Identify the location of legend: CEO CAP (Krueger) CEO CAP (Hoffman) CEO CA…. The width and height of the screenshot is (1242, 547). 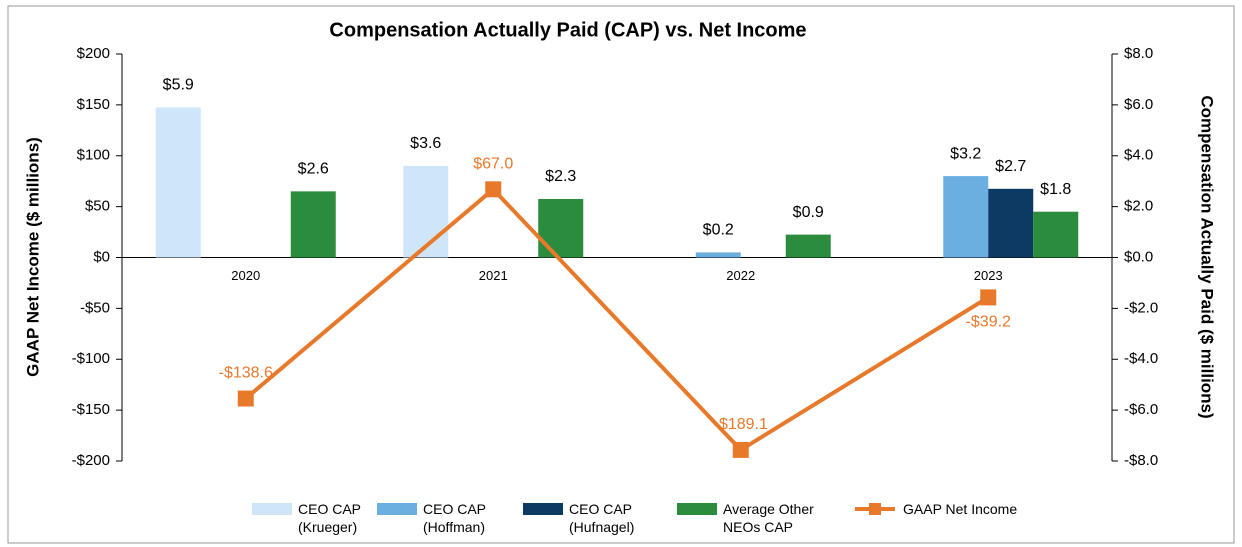
(621, 522).